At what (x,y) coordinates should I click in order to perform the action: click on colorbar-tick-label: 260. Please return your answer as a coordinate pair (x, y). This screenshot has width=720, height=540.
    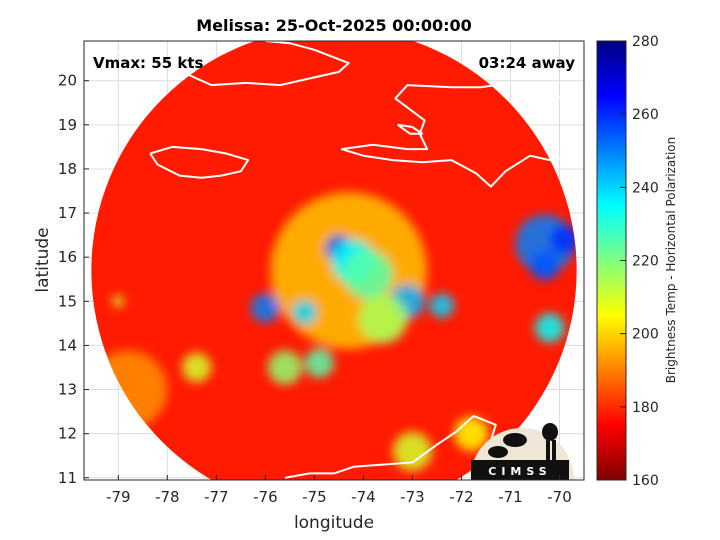
    Looking at the image, I should click on (645, 115).